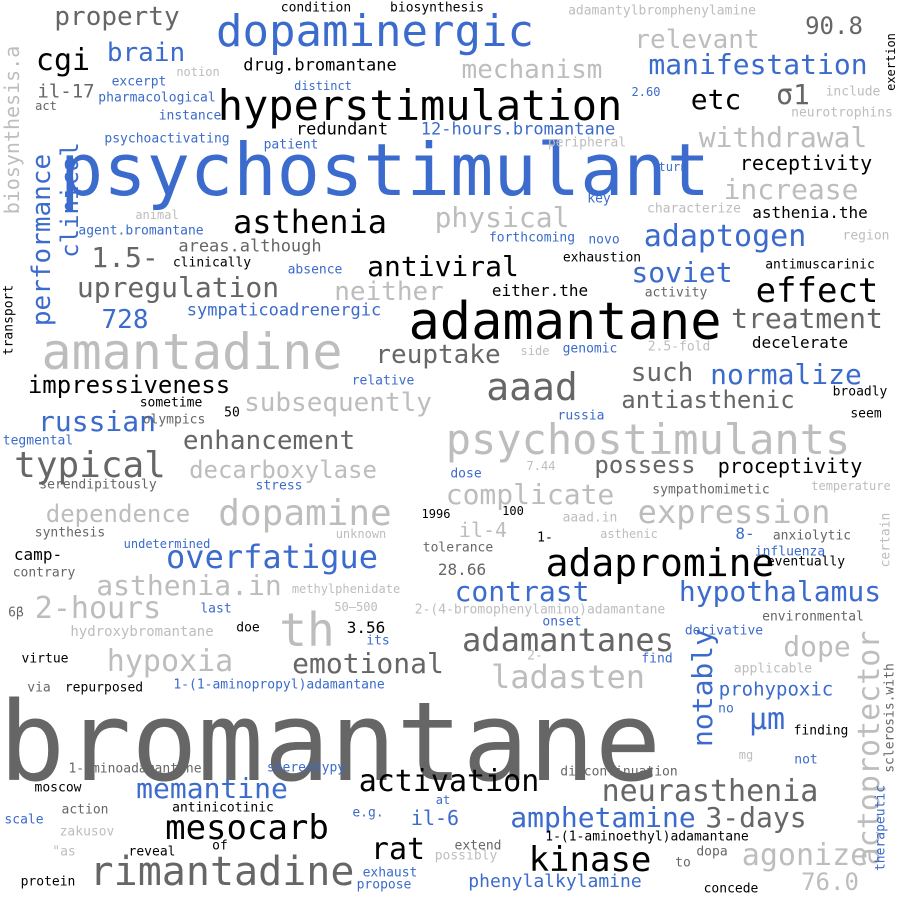  Describe the element at coordinates (64, 852) in the screenshot. I see `word: "as` at that location.